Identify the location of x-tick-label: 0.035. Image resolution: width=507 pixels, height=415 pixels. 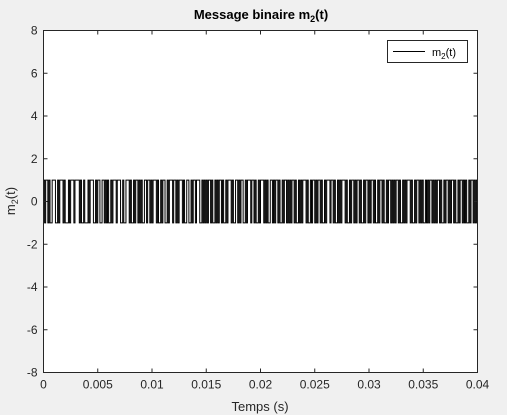
(423, 385).